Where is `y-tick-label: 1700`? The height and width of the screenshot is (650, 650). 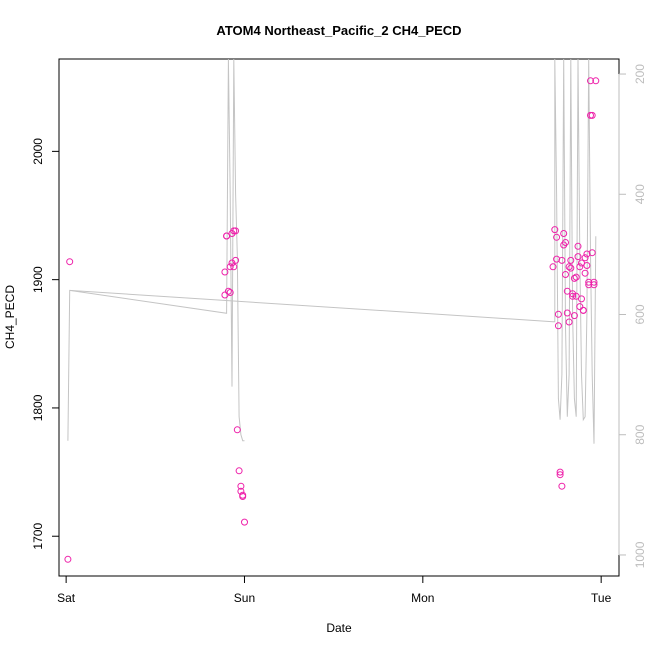 y-tick-label: 1700 is located at coordinates (38, 536).